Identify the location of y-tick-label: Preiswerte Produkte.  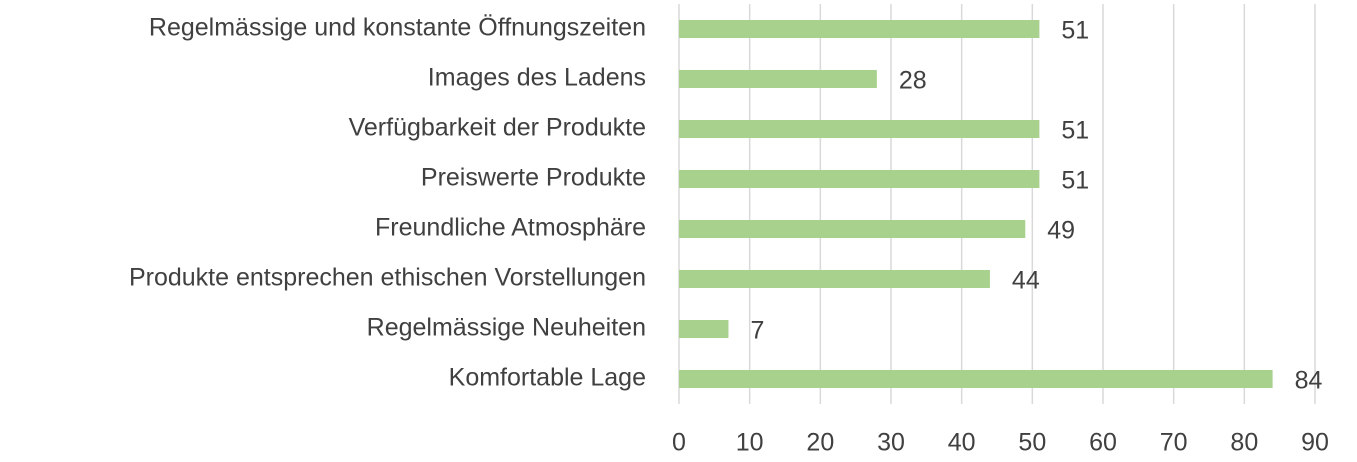
(533, 178).